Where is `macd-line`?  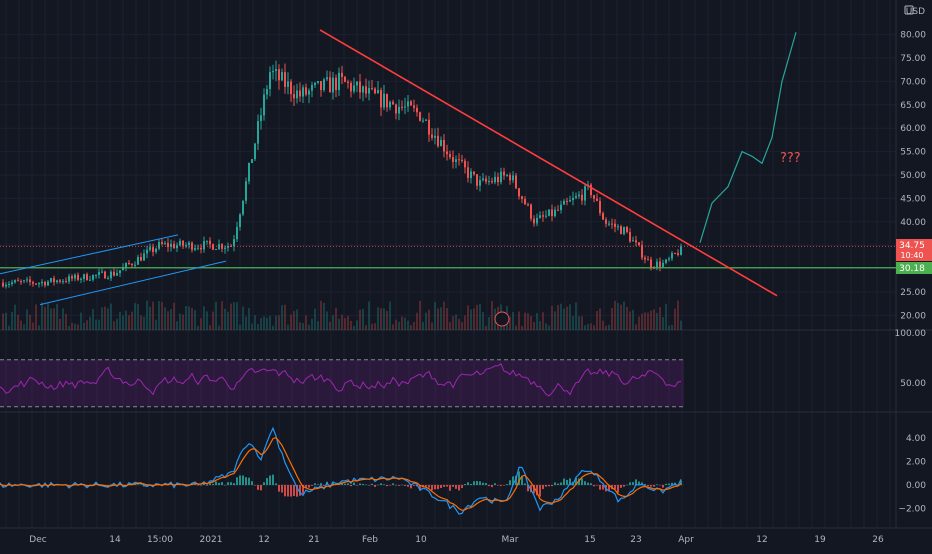
macd-line is located at coordinates (341, 470).